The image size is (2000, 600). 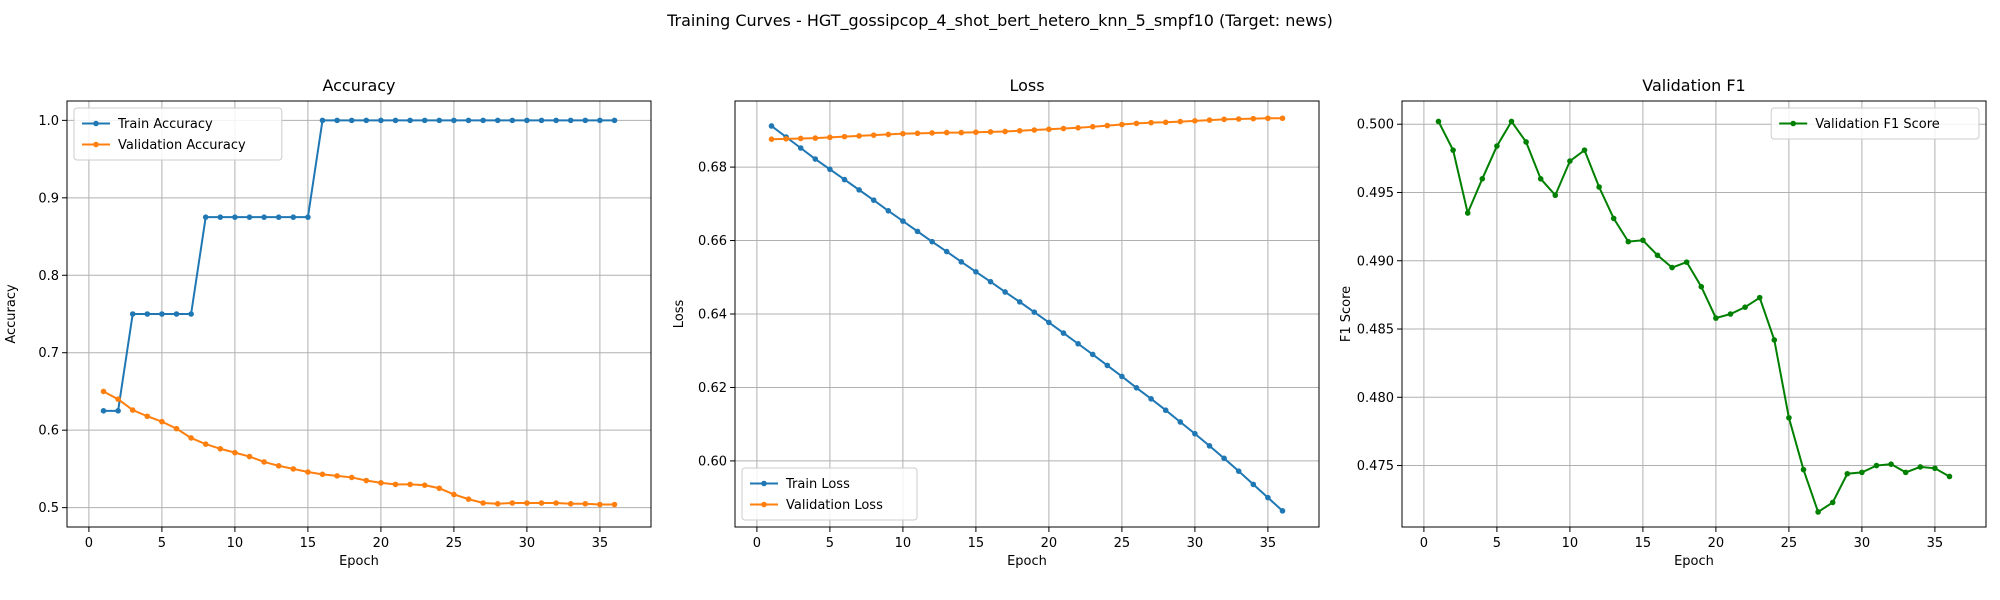 What do you see at coordinates (712, 168) in the screenshot?
I see `y-tick-label: 0.68` at bounding box center [712, 168].